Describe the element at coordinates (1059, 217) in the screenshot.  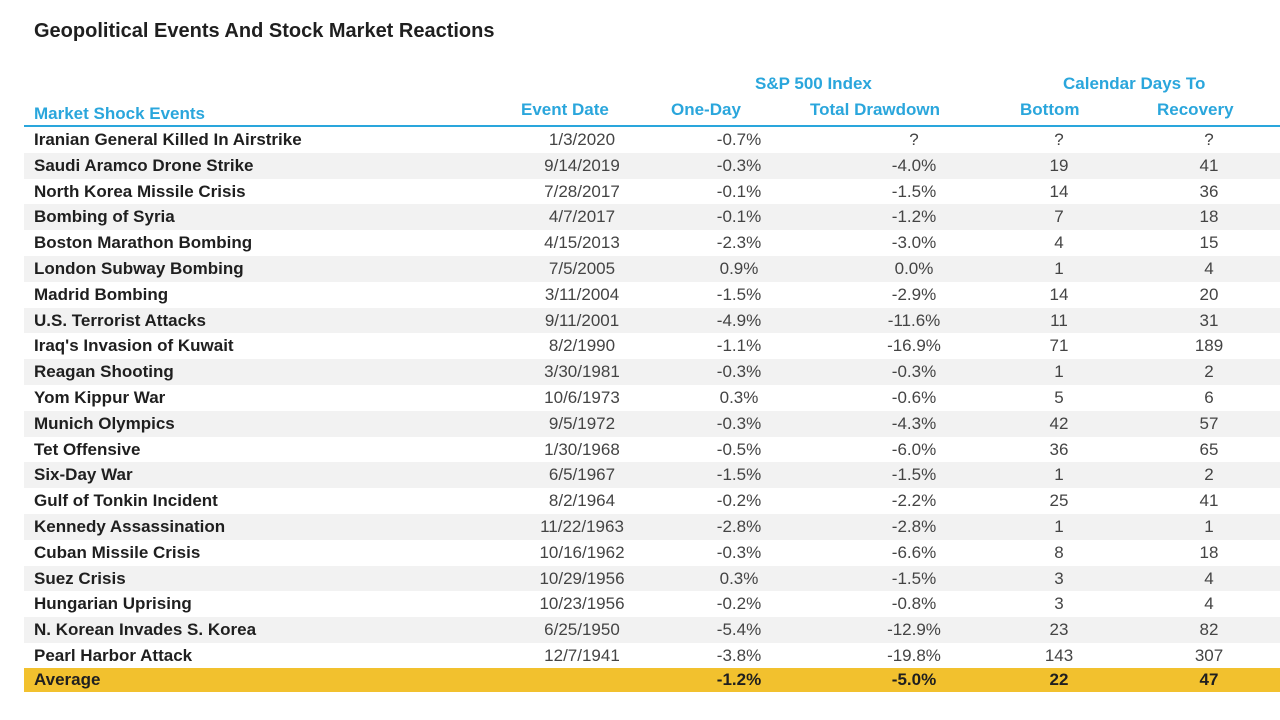
I see `days-to-bottom: 7` at that location.